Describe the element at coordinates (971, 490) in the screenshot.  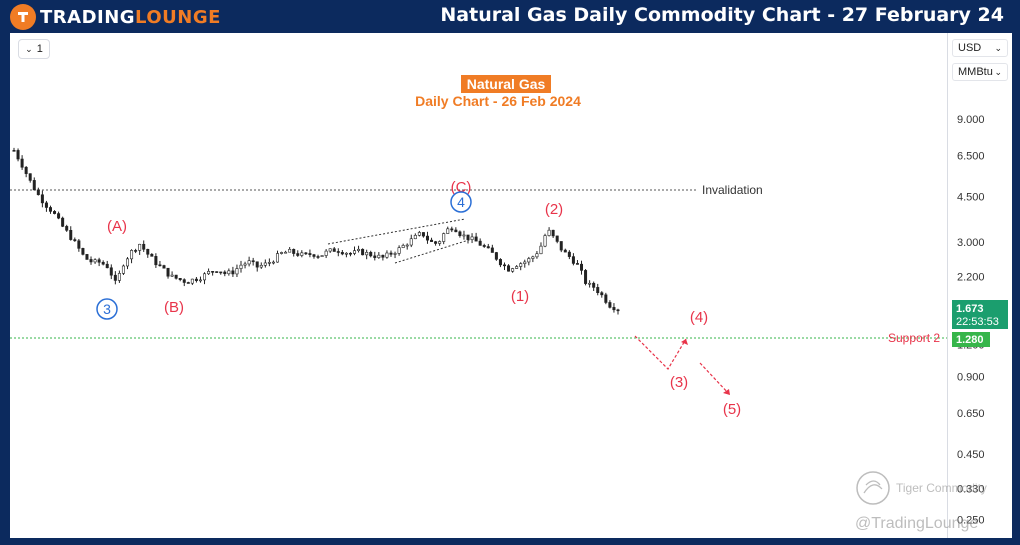
I see `price-tick-label: 0.330` at that location.